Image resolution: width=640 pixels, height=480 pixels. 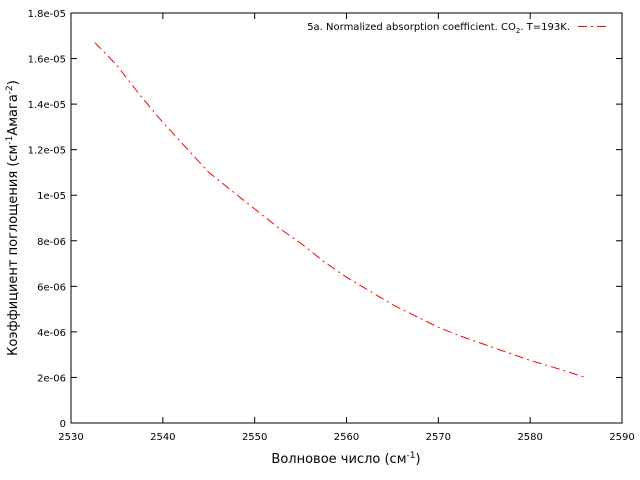 I want to click on y-tick-label: 1.4e-05, so click(x=47, y=105).